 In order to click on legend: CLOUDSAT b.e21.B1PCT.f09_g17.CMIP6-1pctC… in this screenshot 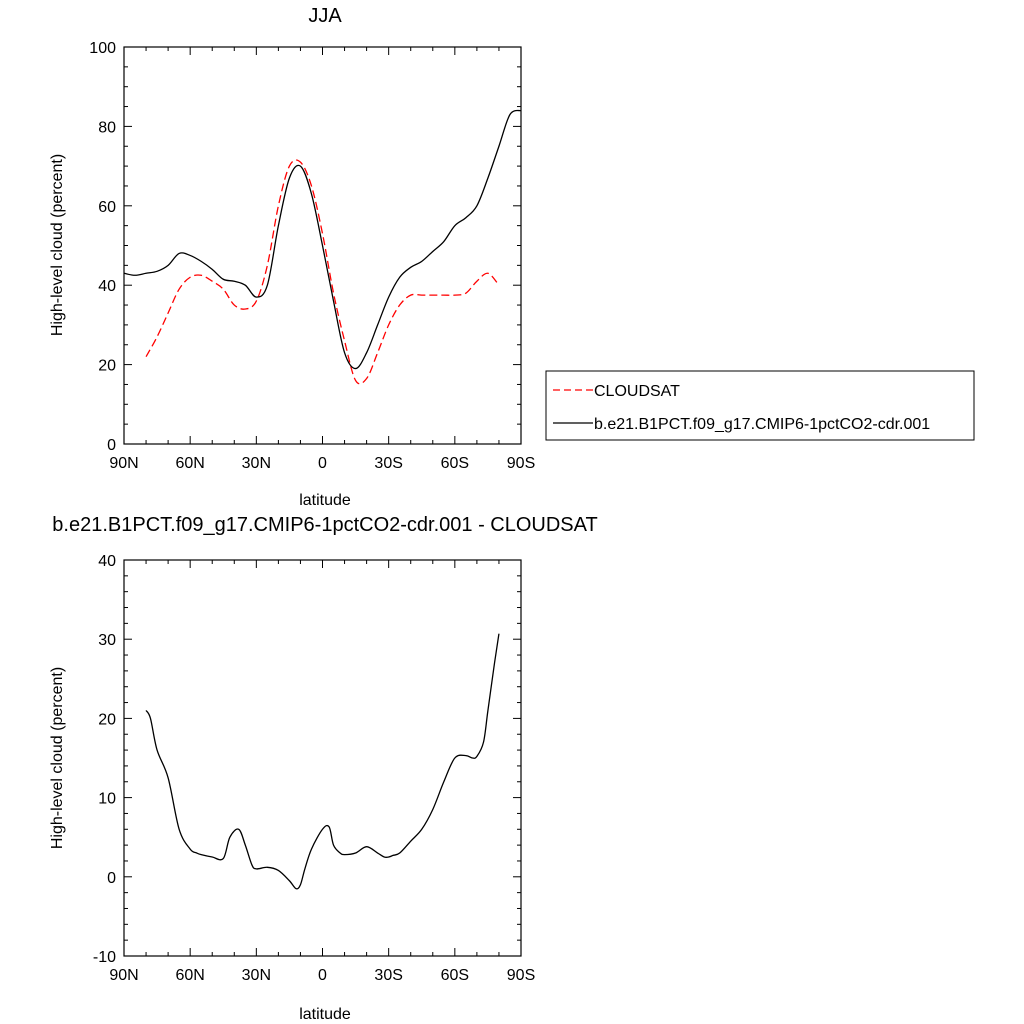, I will do `click(760, 405)`.